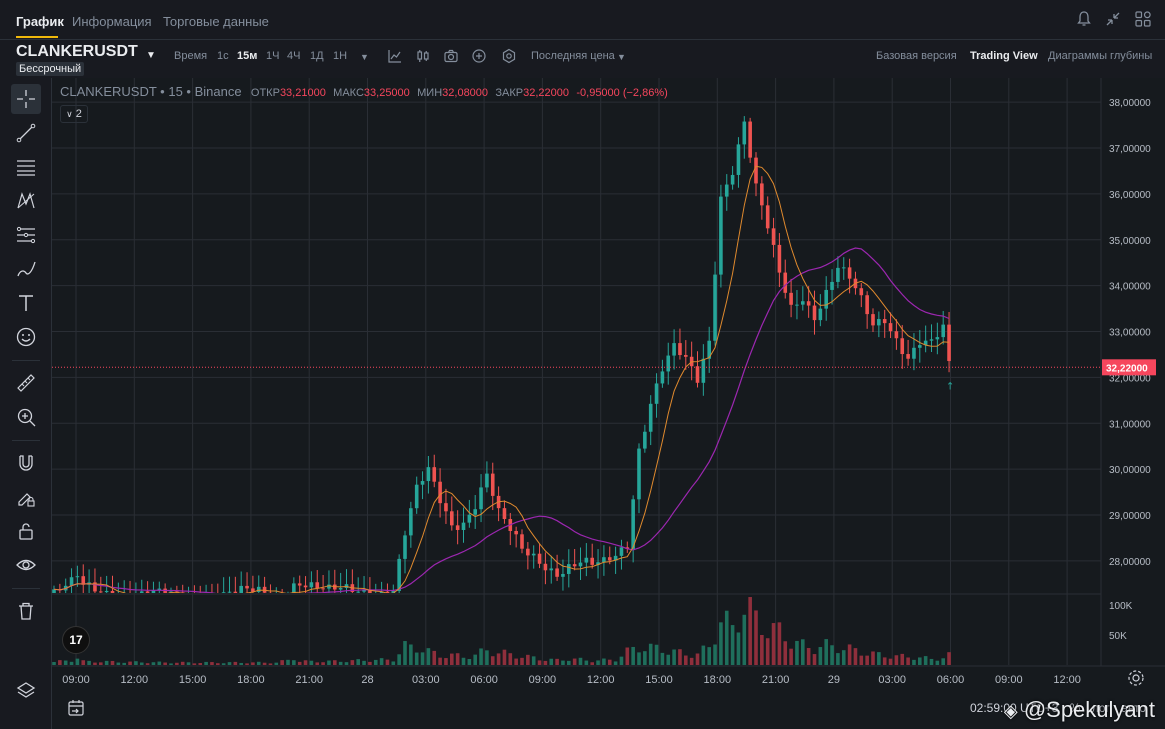 This screenshot has width=1165, height=729. Describe the element at coordinates (1134, 708) in the screenshot. I see `auto-toggle: авто` at that location.